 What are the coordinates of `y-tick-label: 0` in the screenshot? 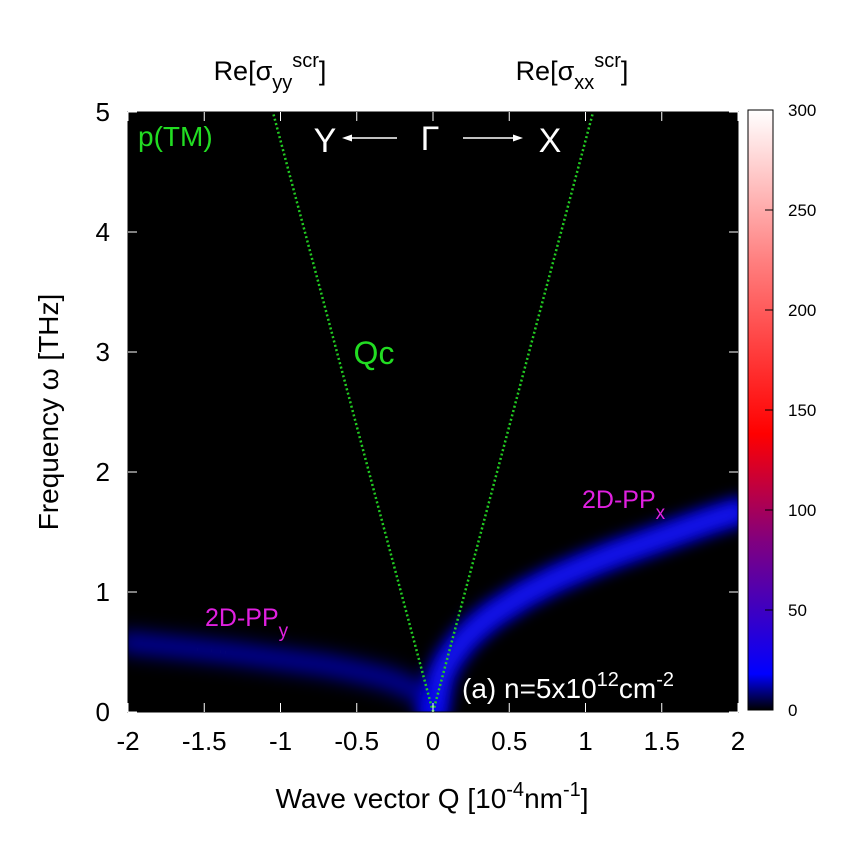 It's located at (103, 712).